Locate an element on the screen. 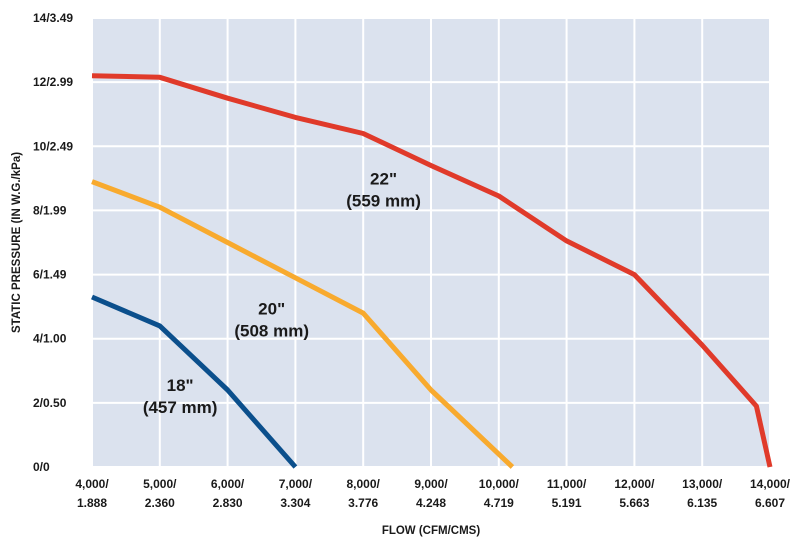  x-tick-label-line1: 8,000/ is located at coordinates (364, 484).